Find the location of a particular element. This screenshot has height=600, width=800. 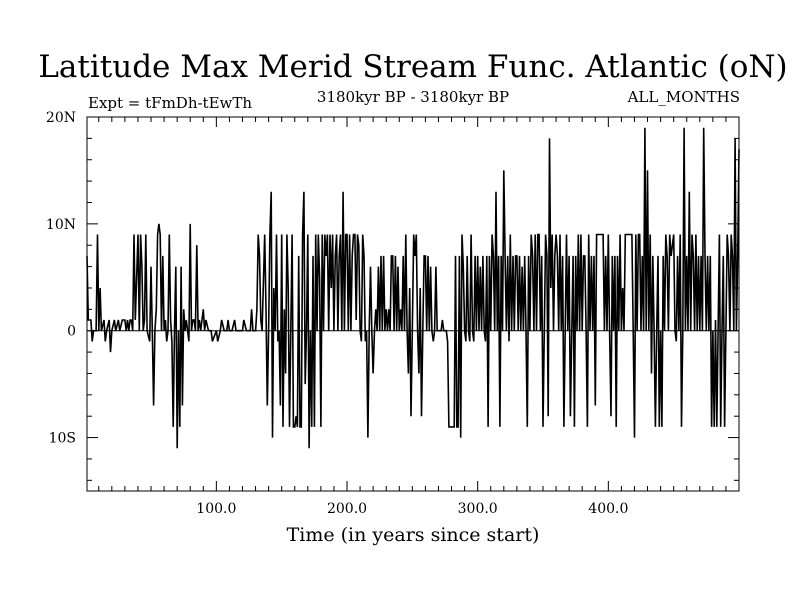

x-tick-label: 400.0 is located at coordinates (608, 509).